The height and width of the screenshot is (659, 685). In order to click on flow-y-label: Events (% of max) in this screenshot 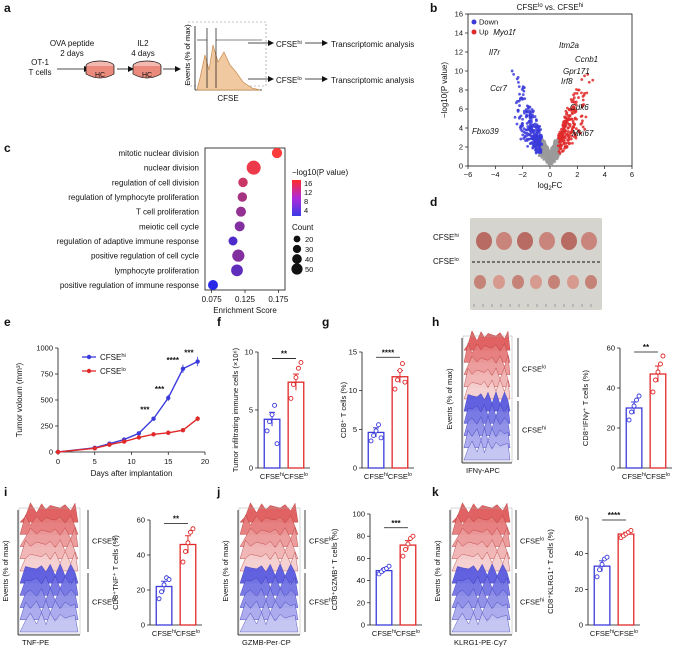, I will do `click(5, 571)`.